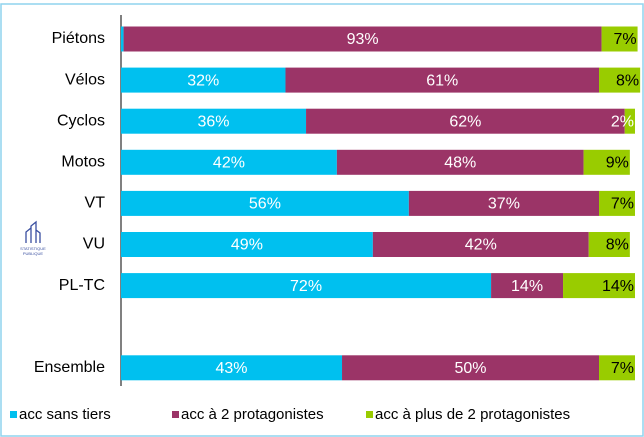  I want to click on data-label: 36%, so click(214, 121).